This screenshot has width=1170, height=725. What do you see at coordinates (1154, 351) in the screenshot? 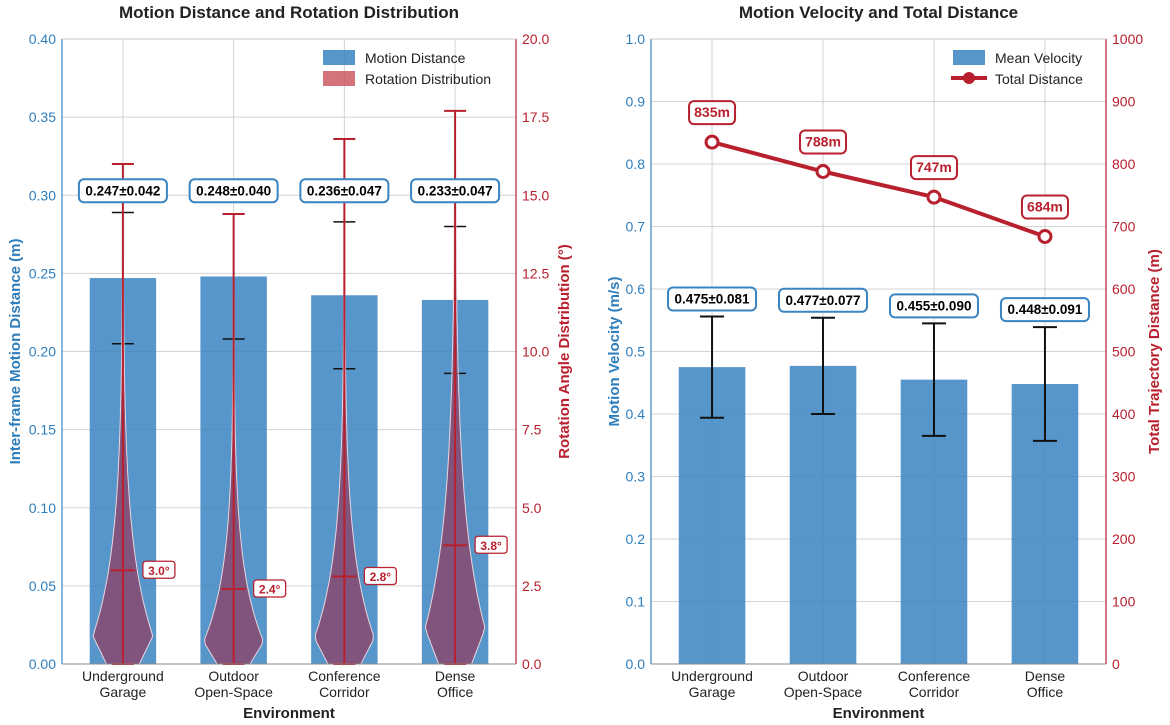
I see `y2-axis-label: Total Trajectory Distance (m)` at bounding box center [1154, 351].